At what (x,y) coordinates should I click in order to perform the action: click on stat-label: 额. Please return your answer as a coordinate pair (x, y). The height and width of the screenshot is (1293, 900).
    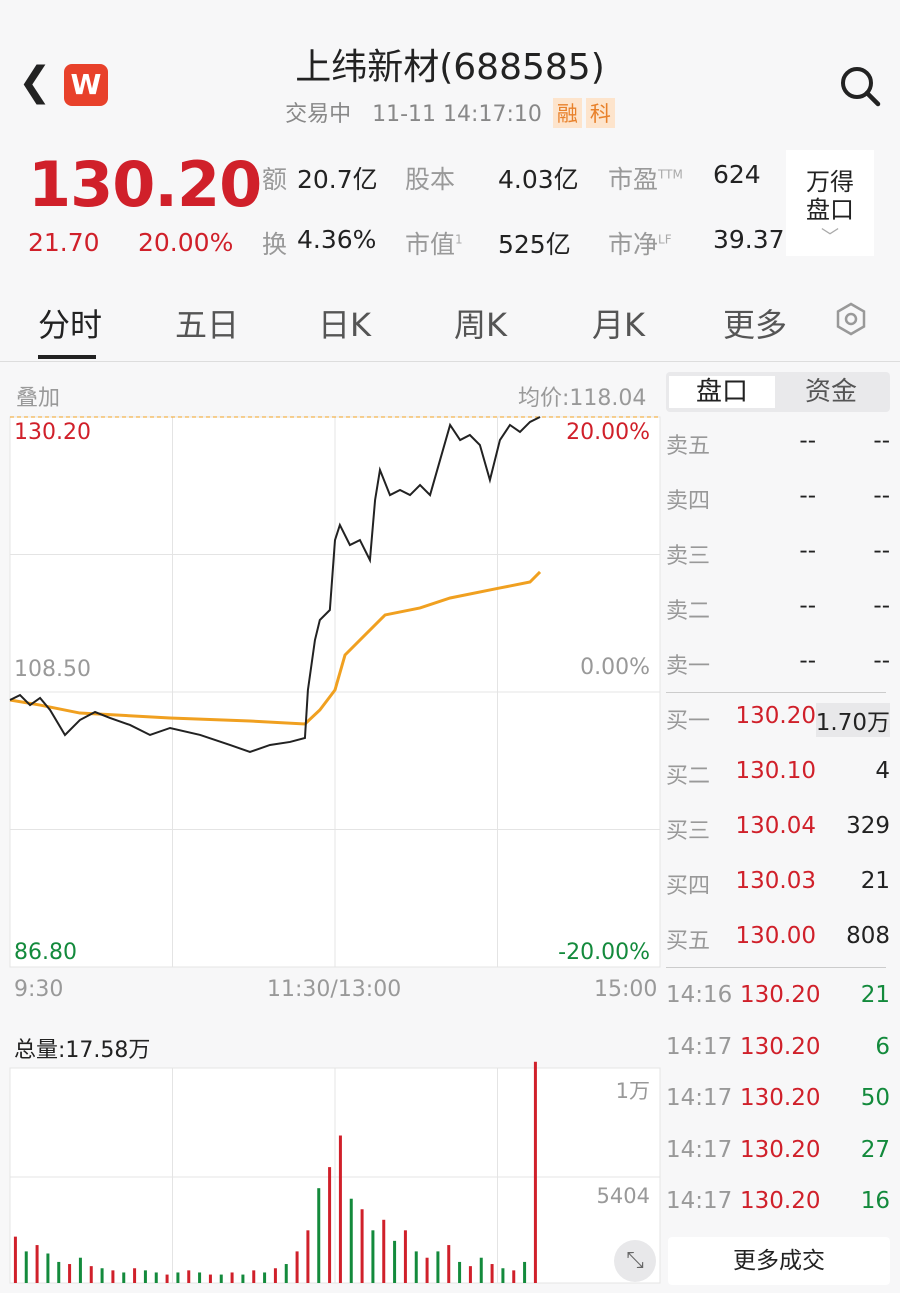
    Looking at the image, I should click on (275, 179).